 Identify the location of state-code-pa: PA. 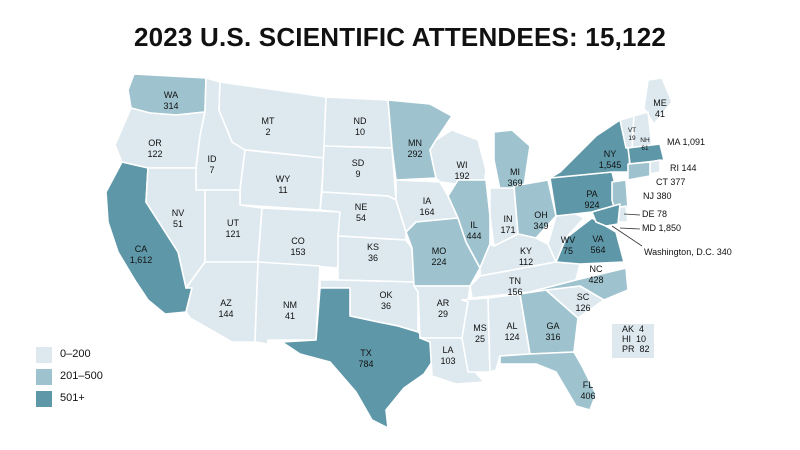
(591, 194).